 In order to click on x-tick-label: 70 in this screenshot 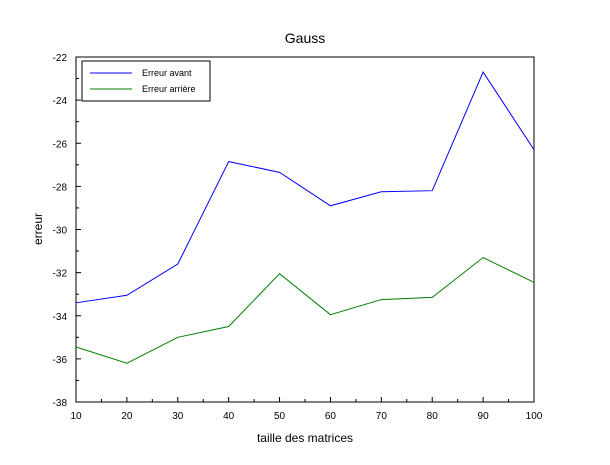, I will do `click(382, 416)`.